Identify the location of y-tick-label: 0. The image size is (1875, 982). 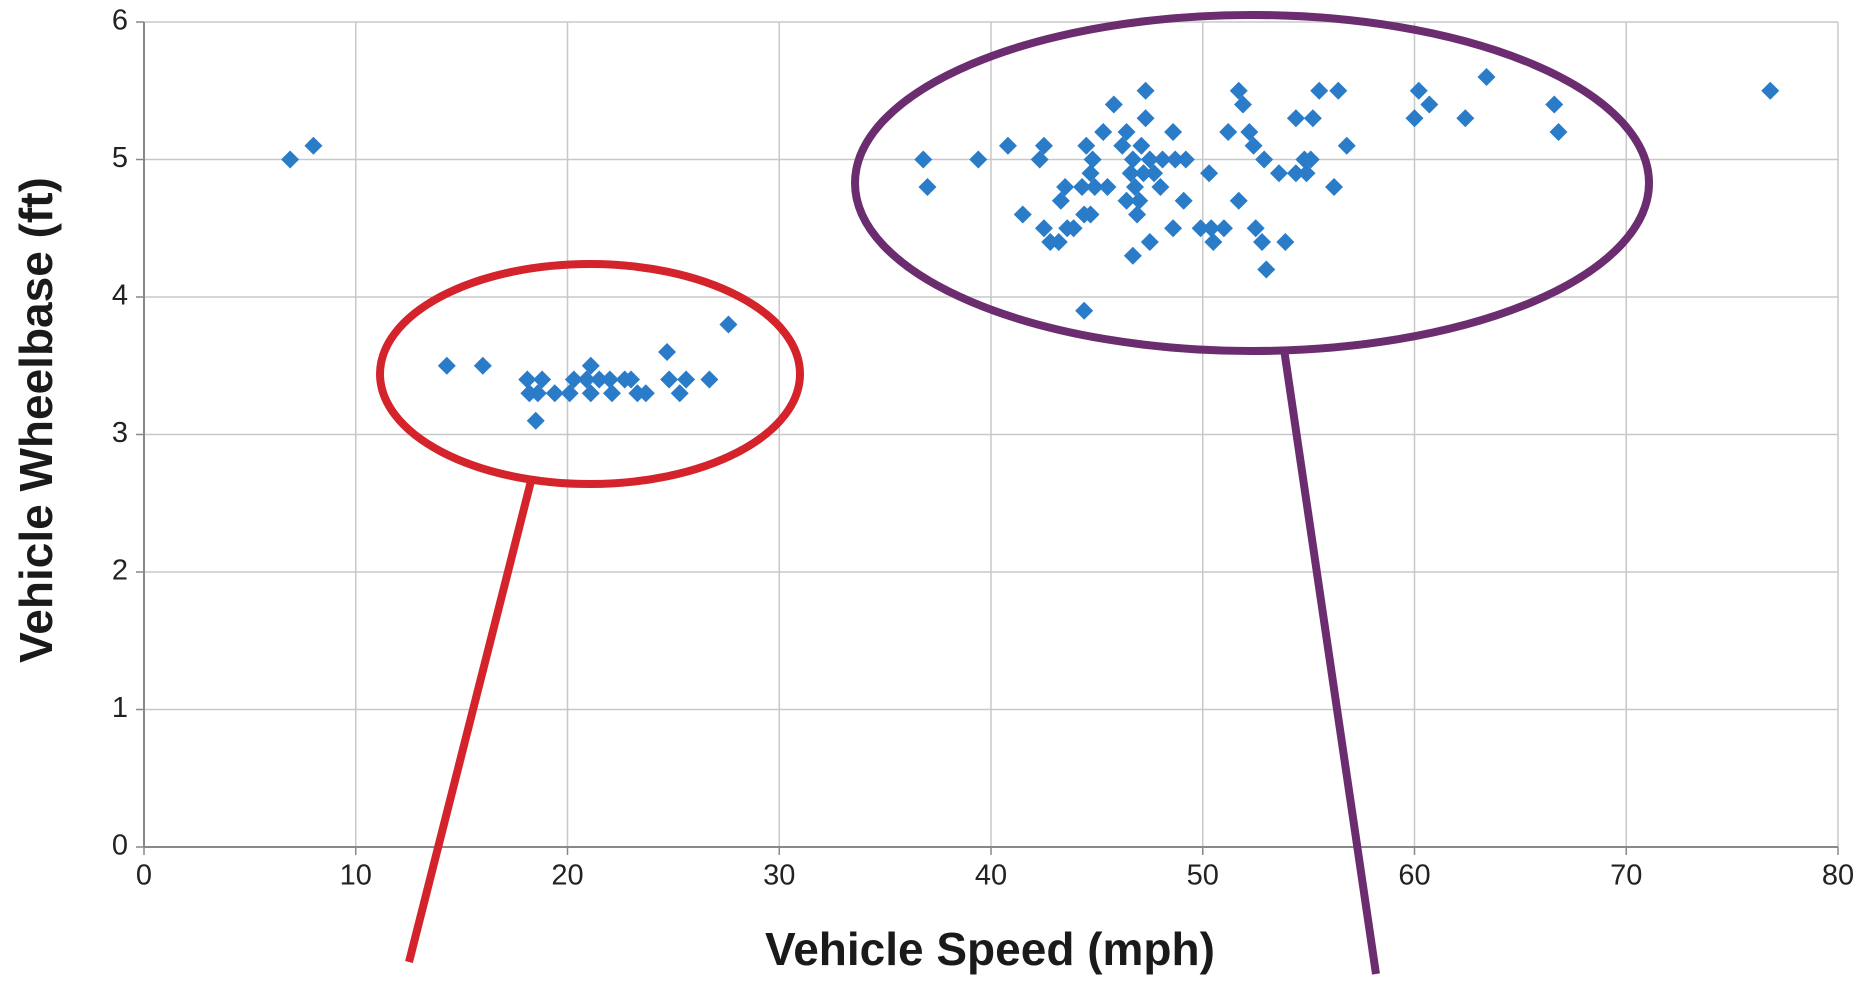
(120, 846).